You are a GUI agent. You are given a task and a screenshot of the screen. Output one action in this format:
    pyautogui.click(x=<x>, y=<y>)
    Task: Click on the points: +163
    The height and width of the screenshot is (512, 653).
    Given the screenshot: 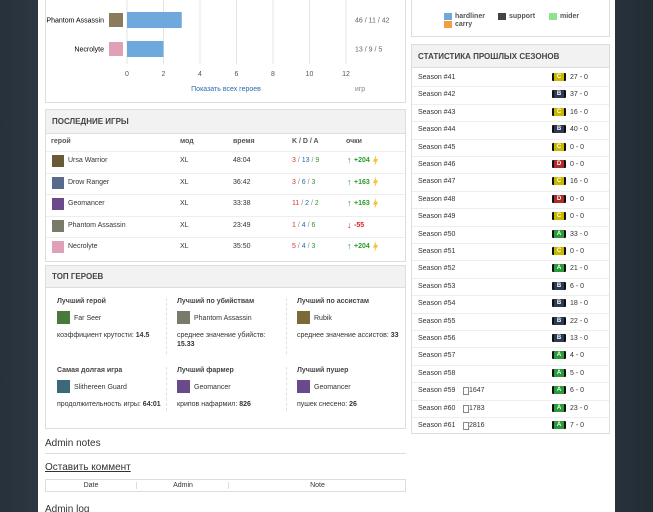 What is the action you would take?
    pyautogui.click(x=362, y=203)
    